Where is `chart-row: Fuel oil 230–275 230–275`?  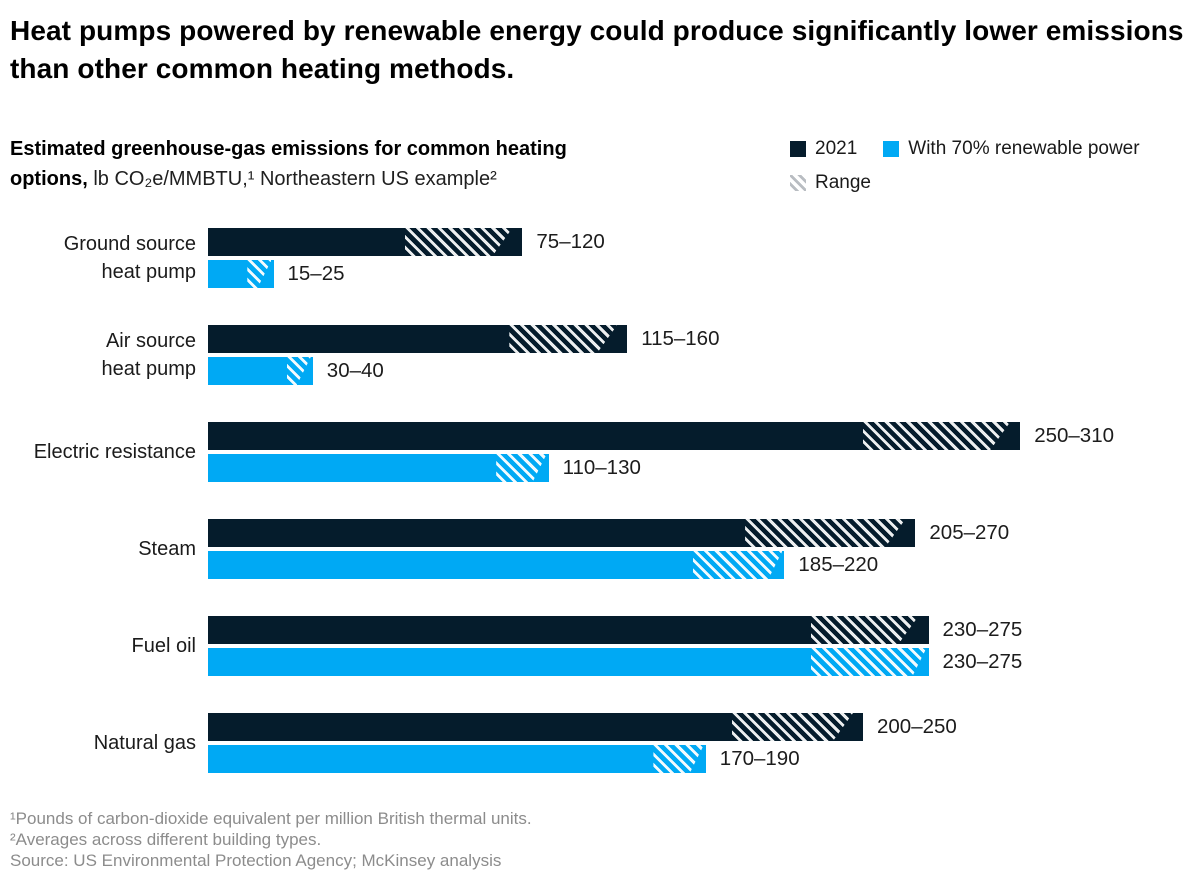 chart-row: Fuel oil 230–275 230–275 is located at coordinates (600, 646).